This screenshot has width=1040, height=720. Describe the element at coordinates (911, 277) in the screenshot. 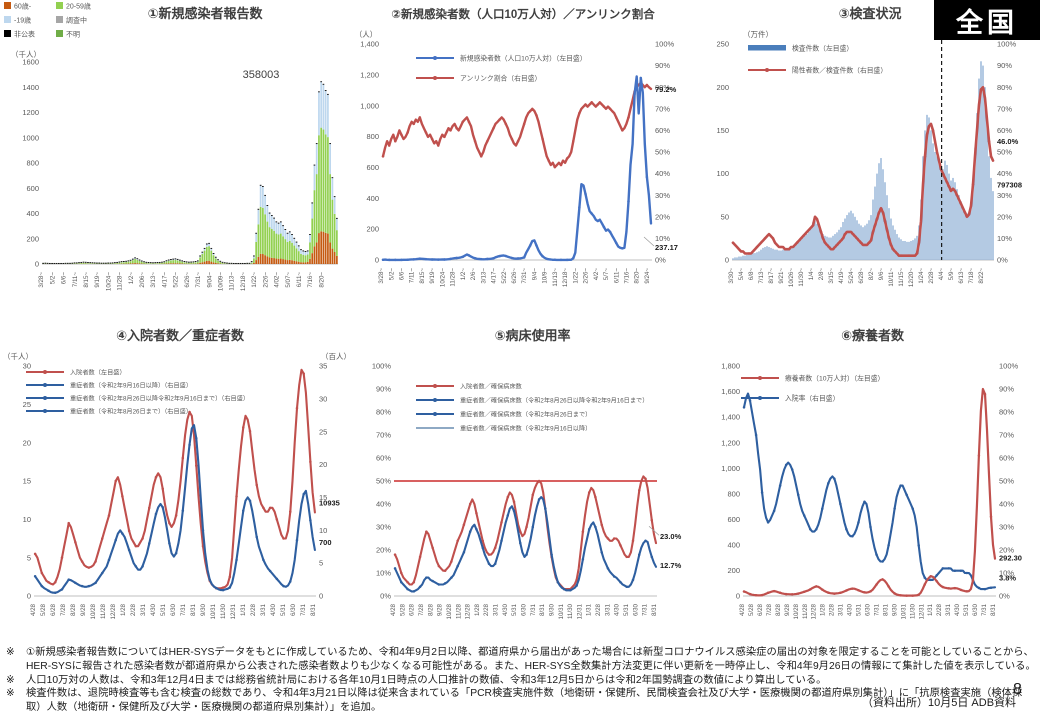

I see `svg-text: 12/20~` at that location.